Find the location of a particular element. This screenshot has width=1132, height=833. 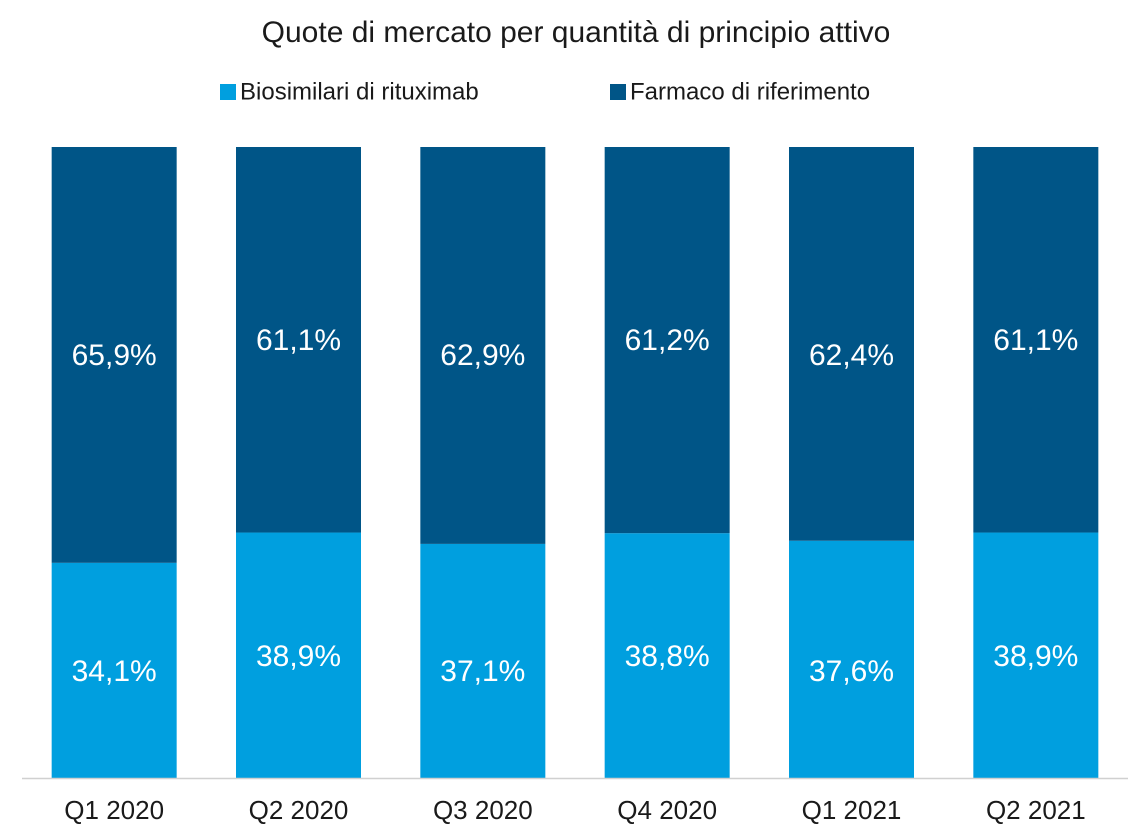

data-label: 61,2% is located at coordinates (667, 340).